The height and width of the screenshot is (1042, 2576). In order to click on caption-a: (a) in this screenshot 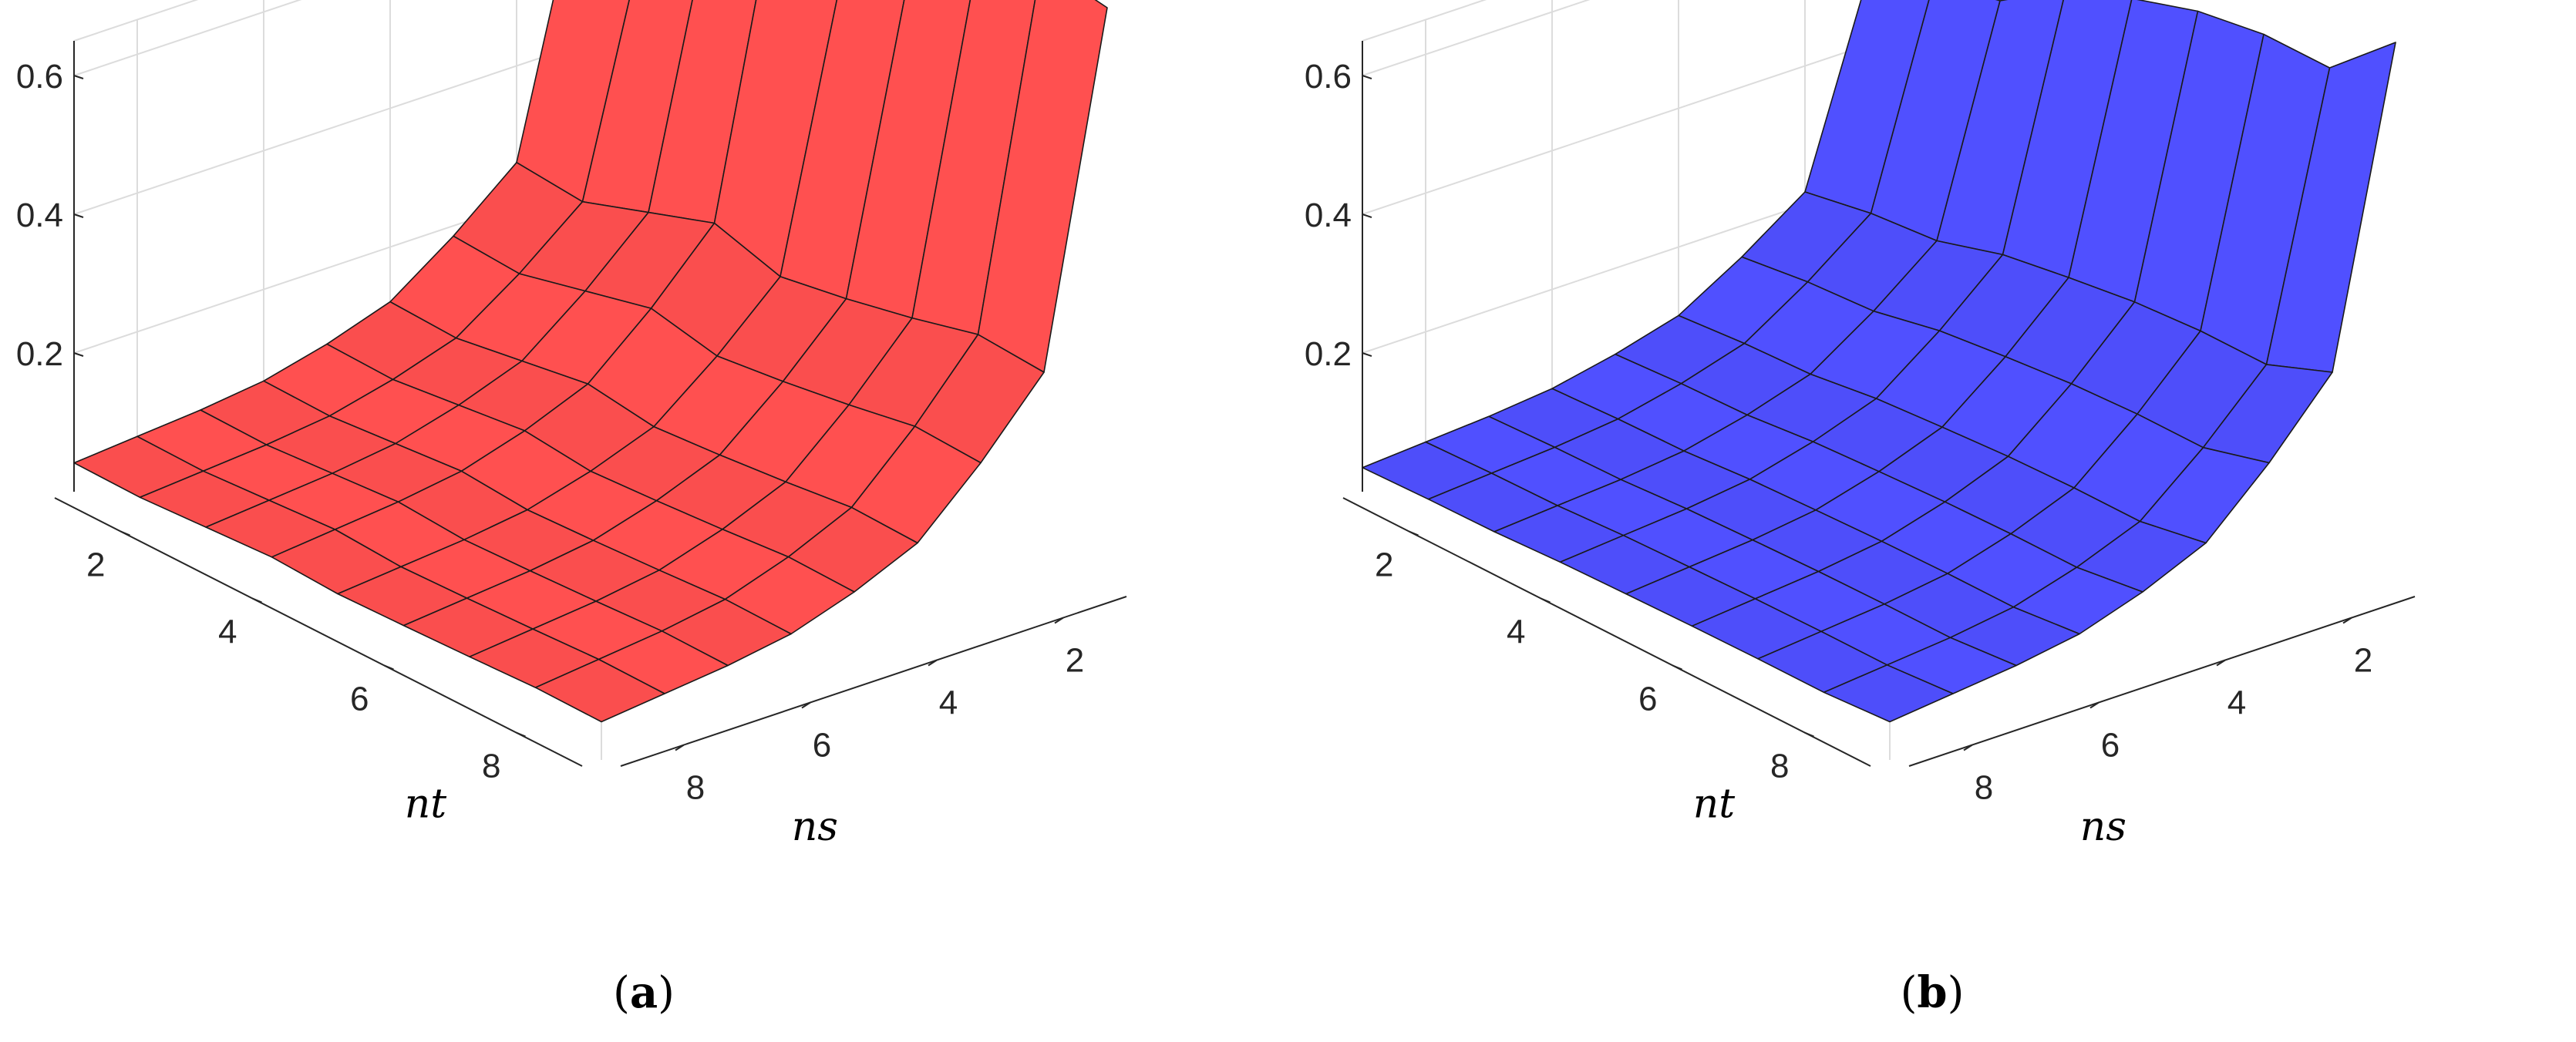, I will do `click(643, 992)`.